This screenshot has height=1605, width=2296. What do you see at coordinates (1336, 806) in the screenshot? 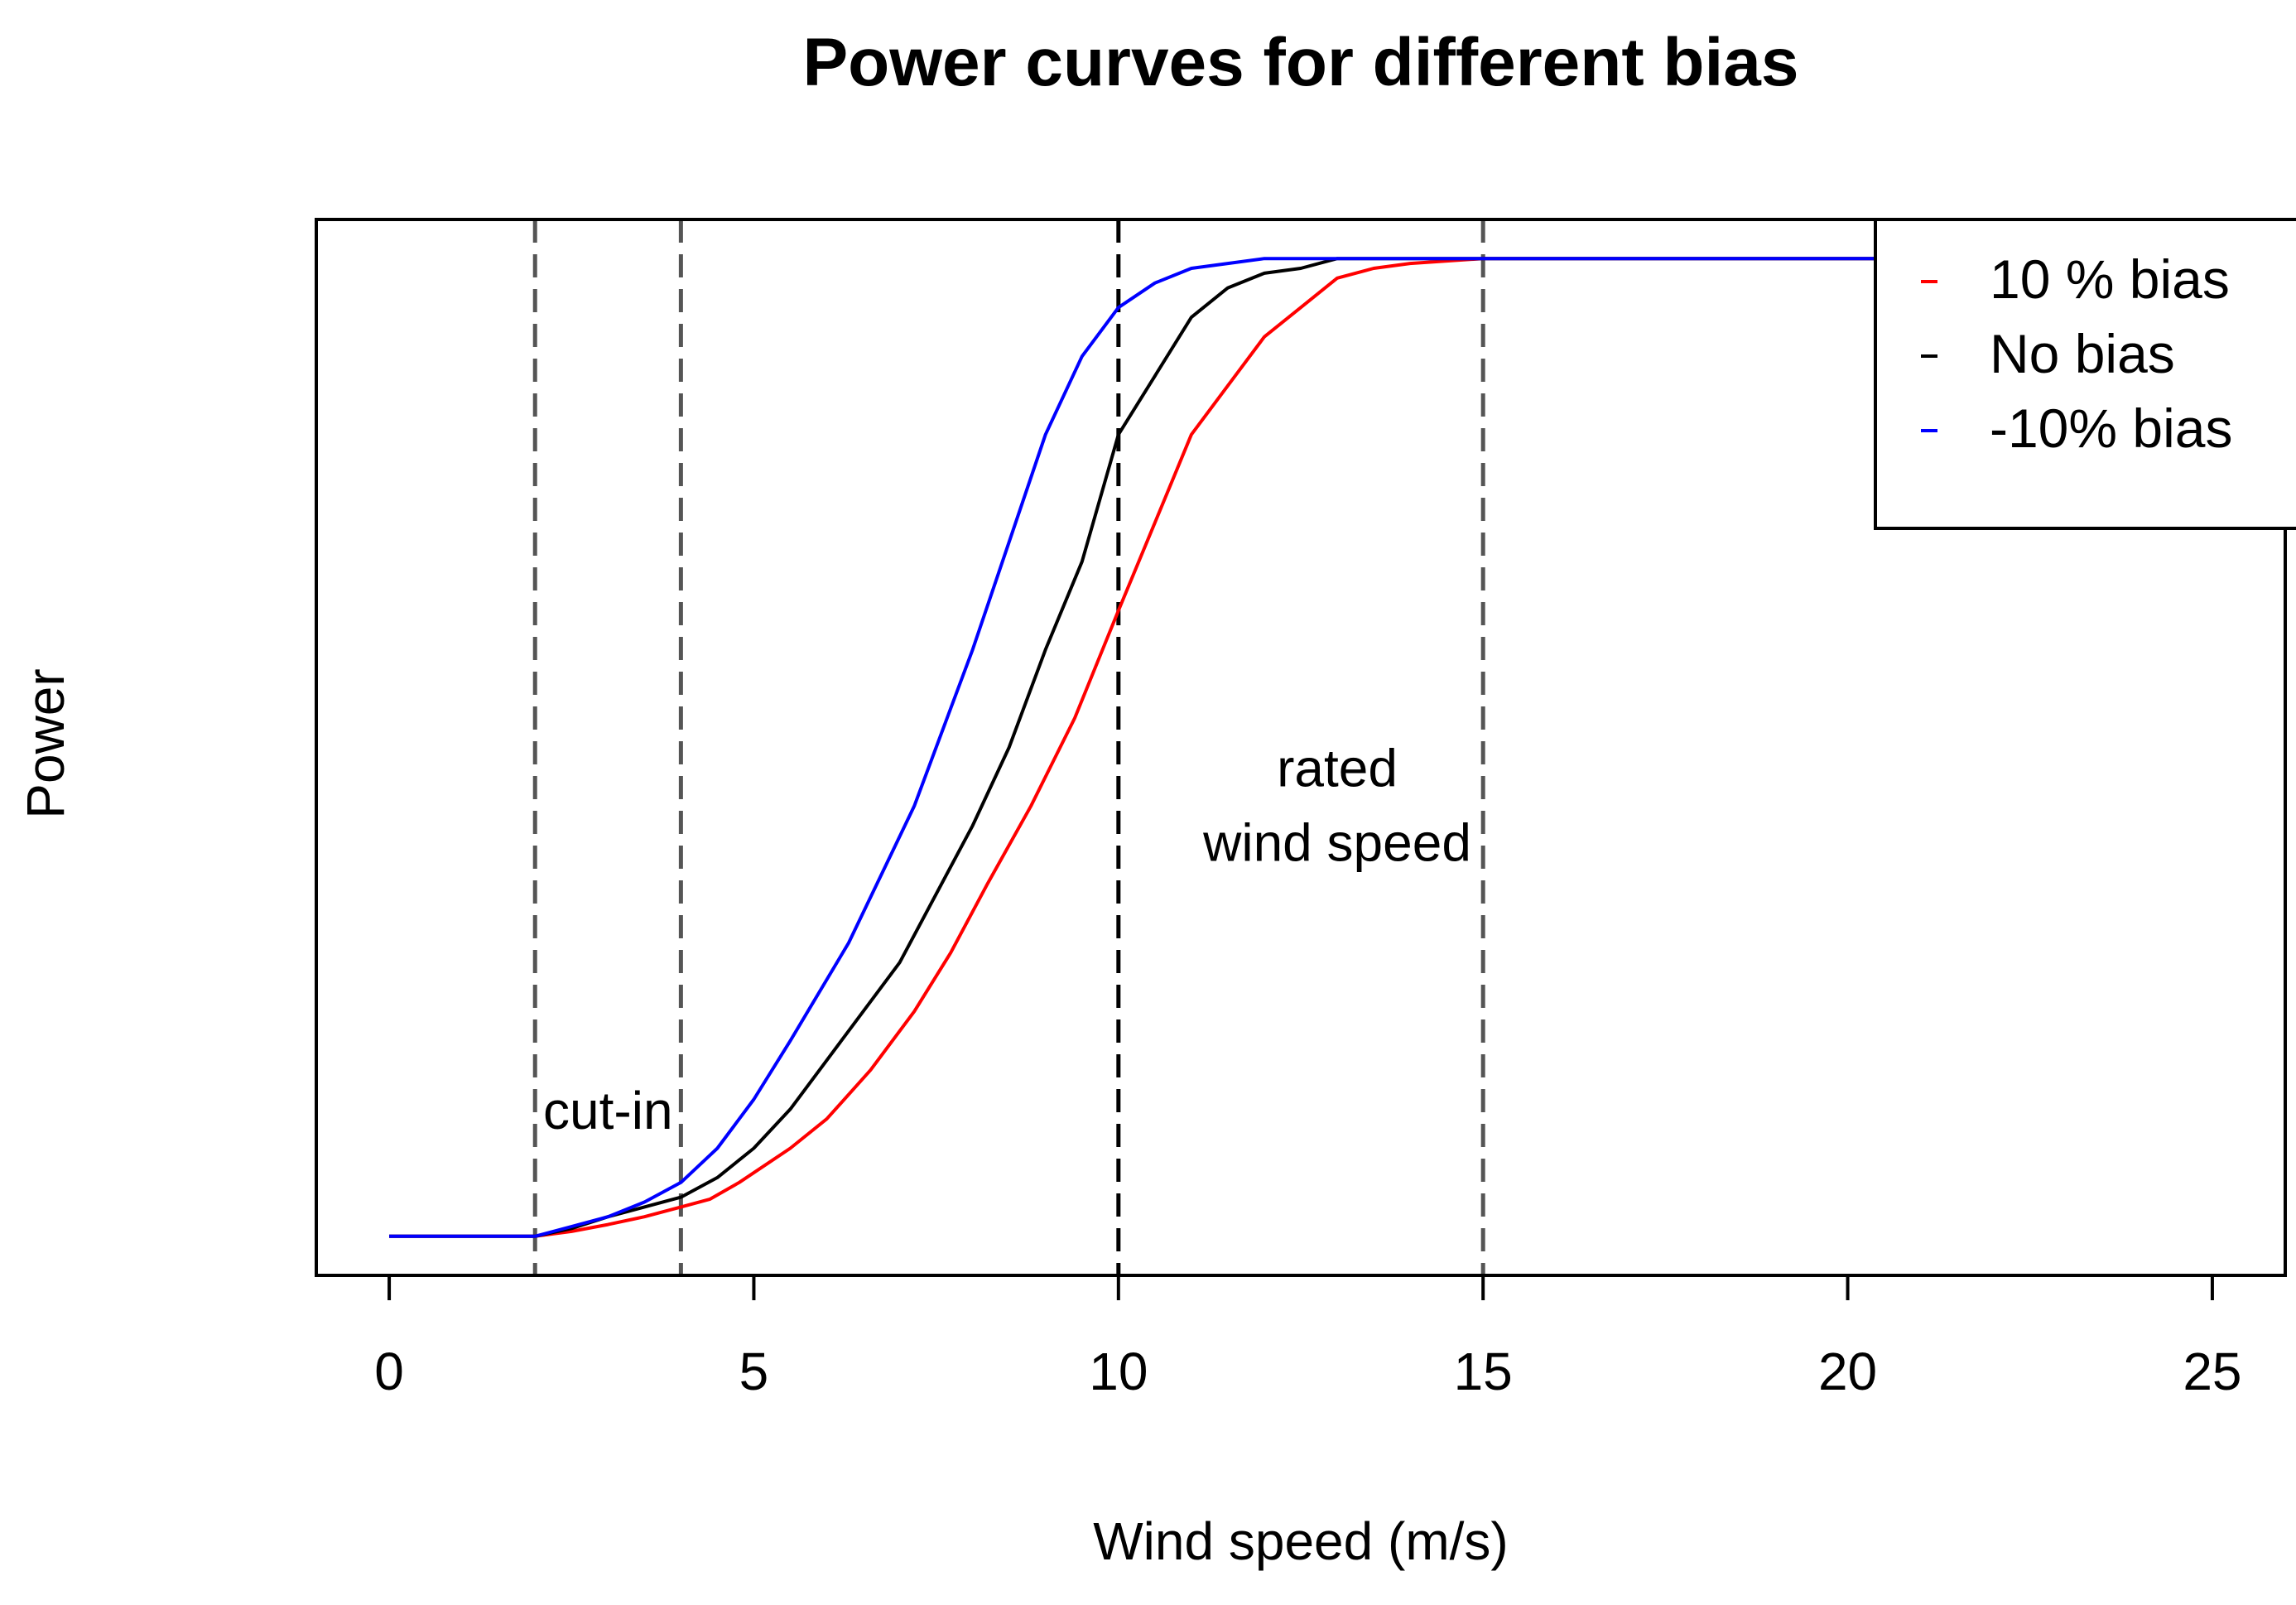
I see `annotation-1: rated wind speed` at bounding box center [1336, 806].